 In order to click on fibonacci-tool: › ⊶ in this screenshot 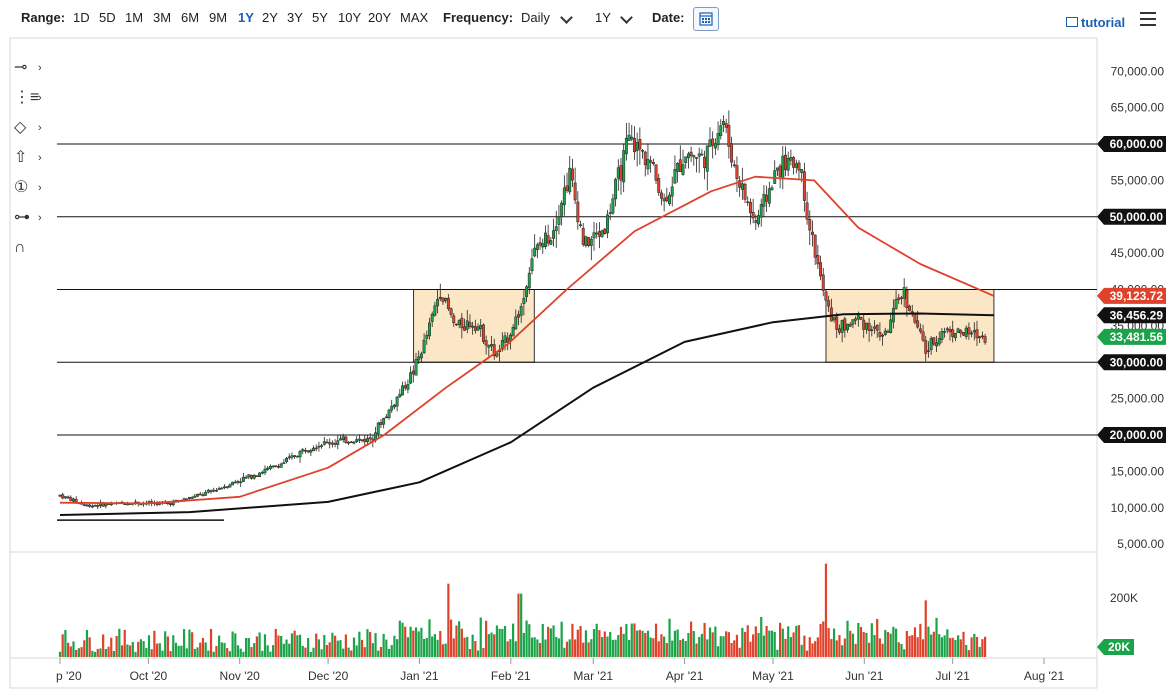, I will do `click(30, 218)`.